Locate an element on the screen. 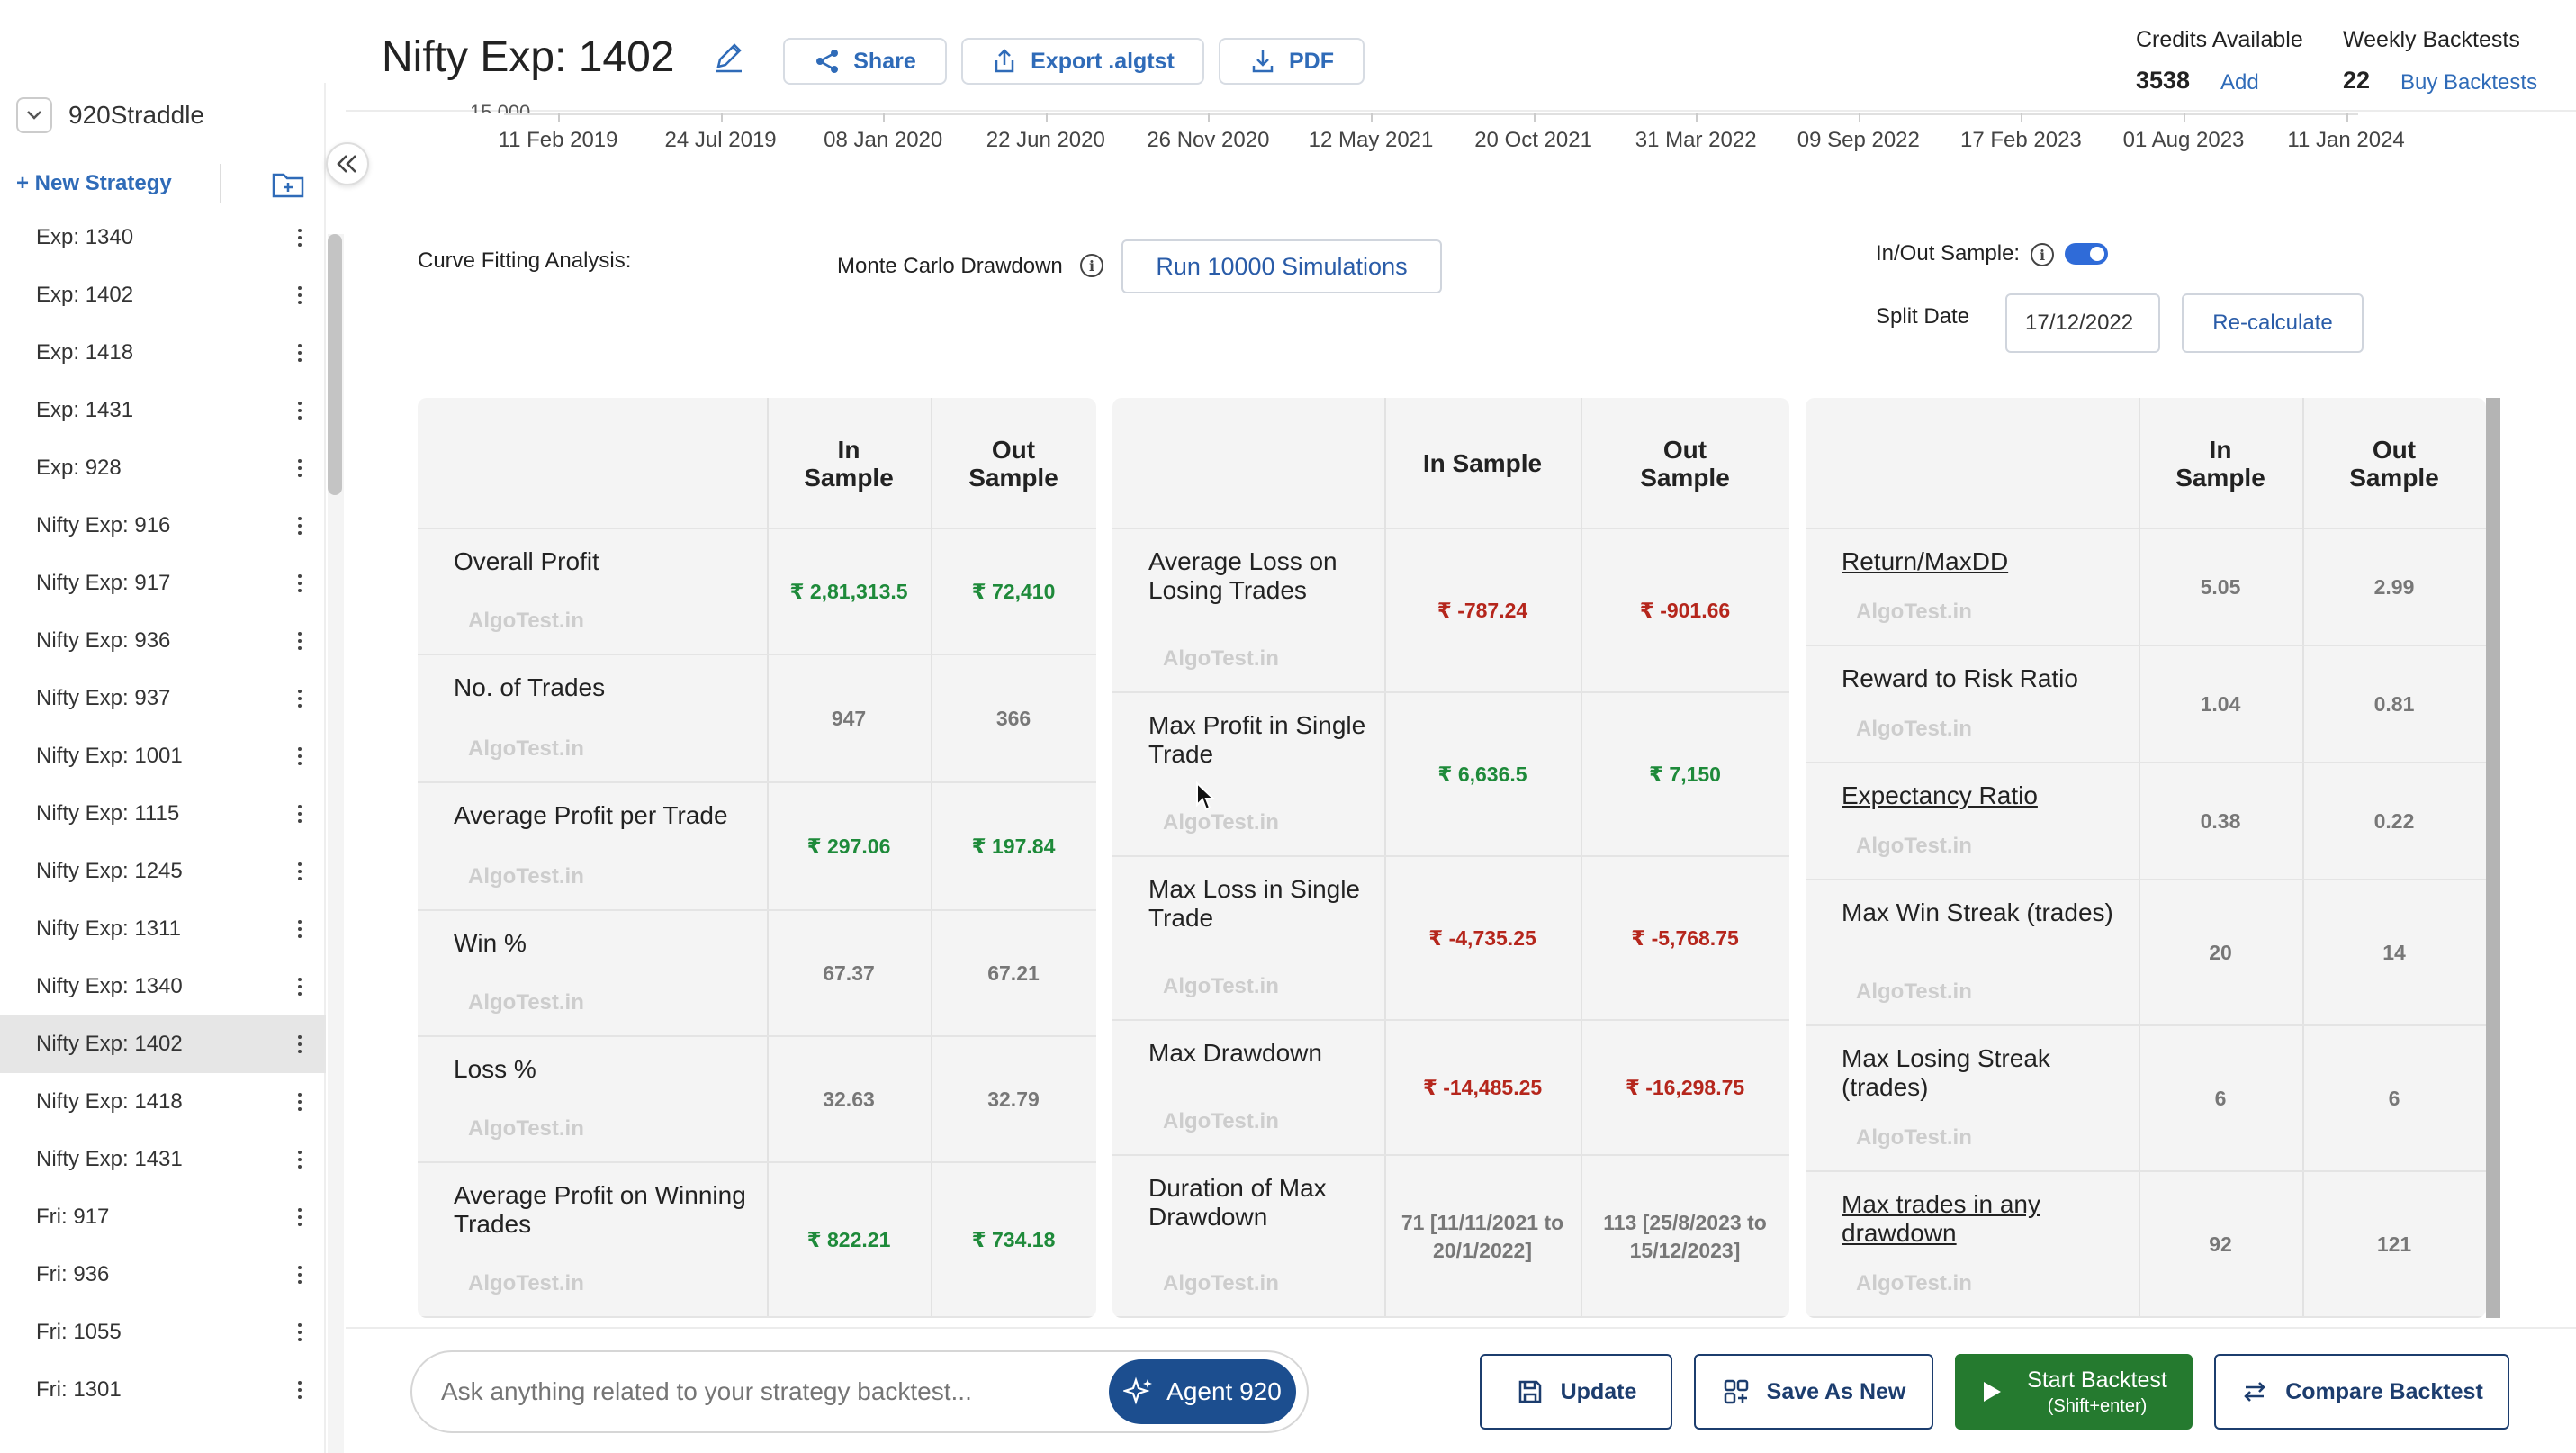 This screenshot has width=2576, height=1453. weekly-backtests-value: 22 is located at coordinates (2357, 81).